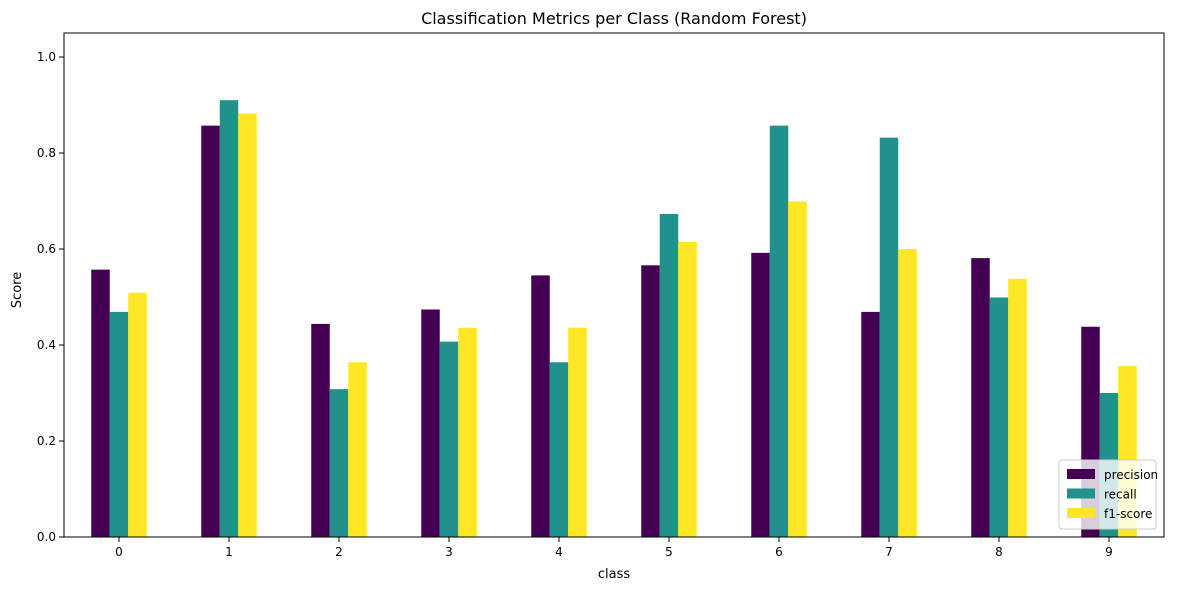 The image size is (1189, 595). Describe the element at coordinates (1109, 552) in the screenshot. I see `x-tick-label: 9` at that location.